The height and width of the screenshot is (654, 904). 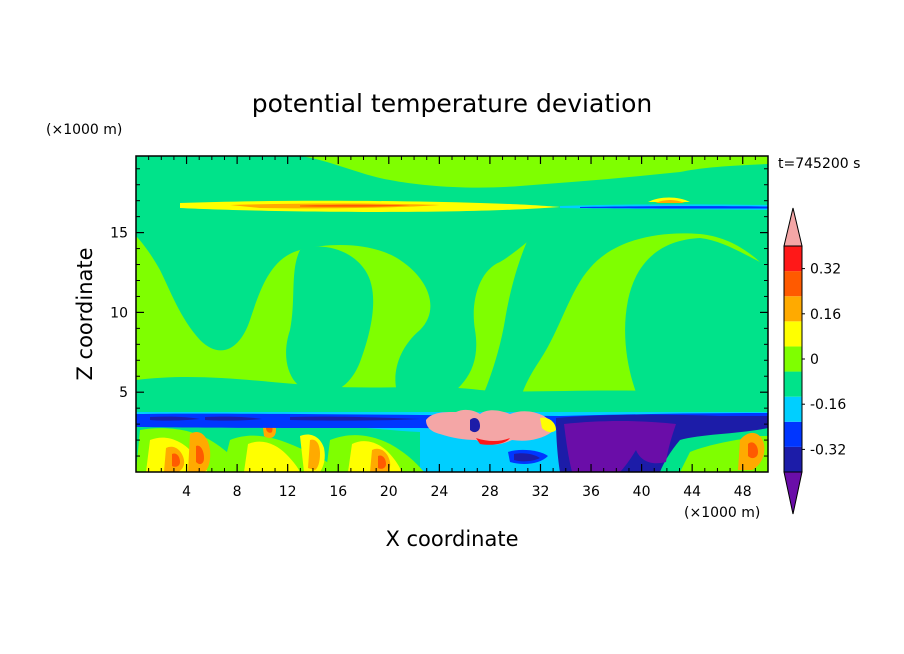 I want to click on y-tick-label: 10, so click(x=119, y=313).